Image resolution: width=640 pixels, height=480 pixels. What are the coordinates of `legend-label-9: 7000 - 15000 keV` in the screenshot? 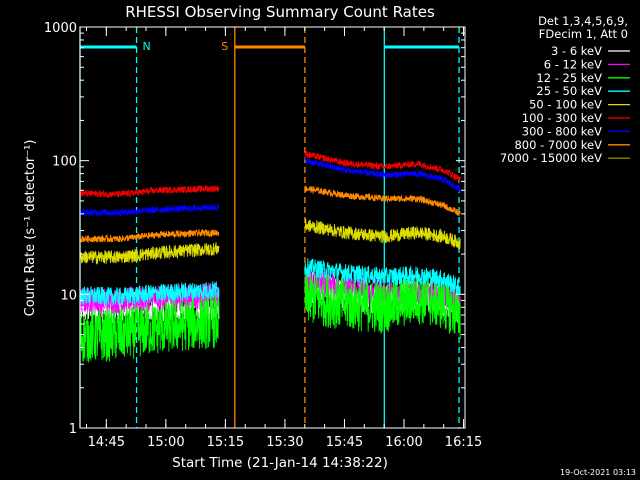 It's located at (551, 158).